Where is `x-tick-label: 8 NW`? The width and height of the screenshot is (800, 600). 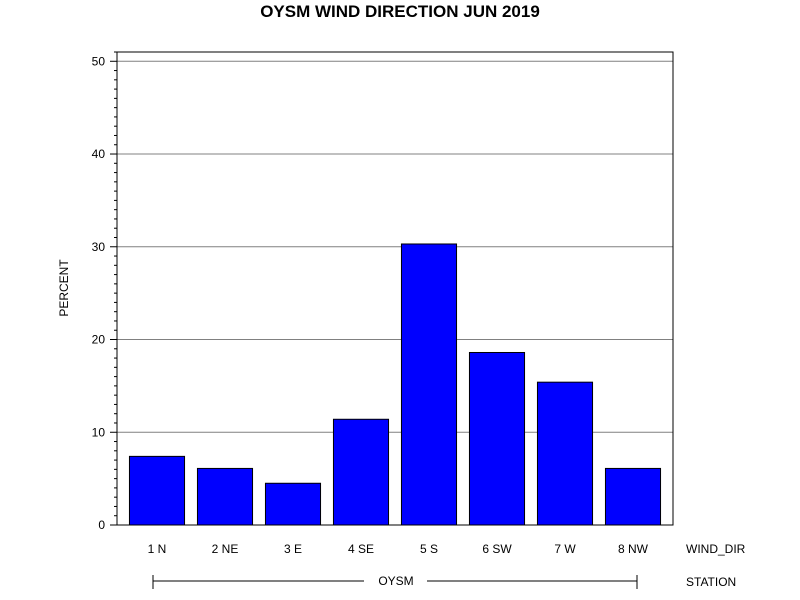 x-tick-label: 8 NW is located at coordinates (633, 549).